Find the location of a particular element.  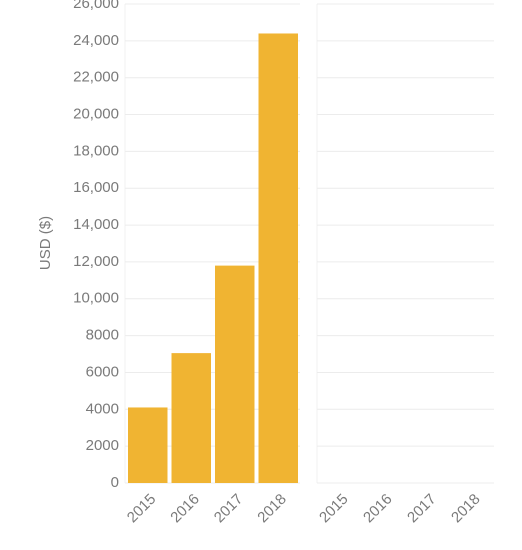

y-tick-label: 4000 is located at coordinates (102, 408).